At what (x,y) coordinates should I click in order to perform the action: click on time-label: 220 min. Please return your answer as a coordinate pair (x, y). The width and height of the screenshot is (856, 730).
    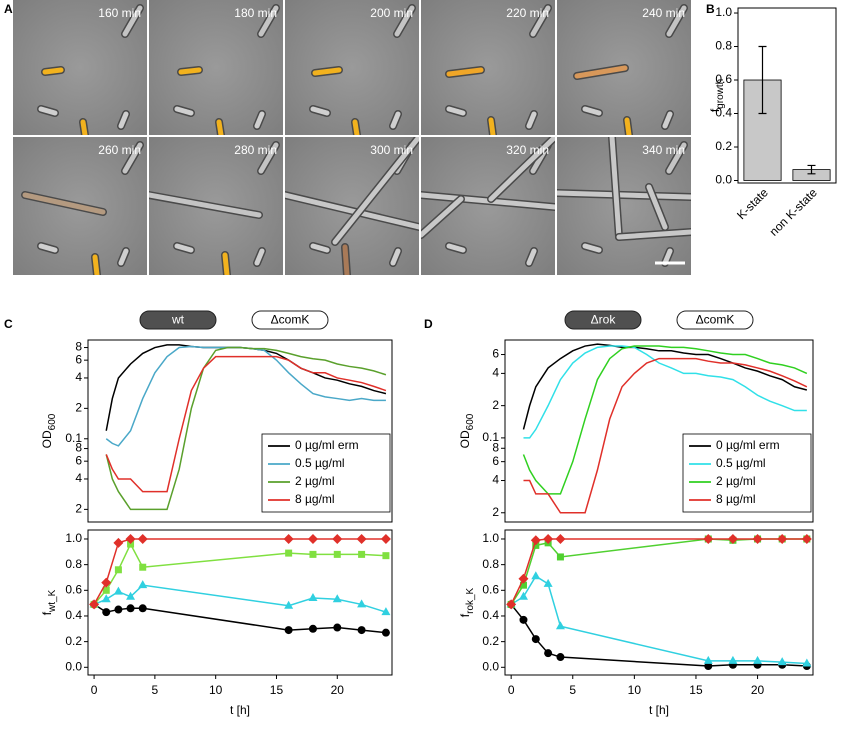
    Looking at the image, I should click on (527, 13).